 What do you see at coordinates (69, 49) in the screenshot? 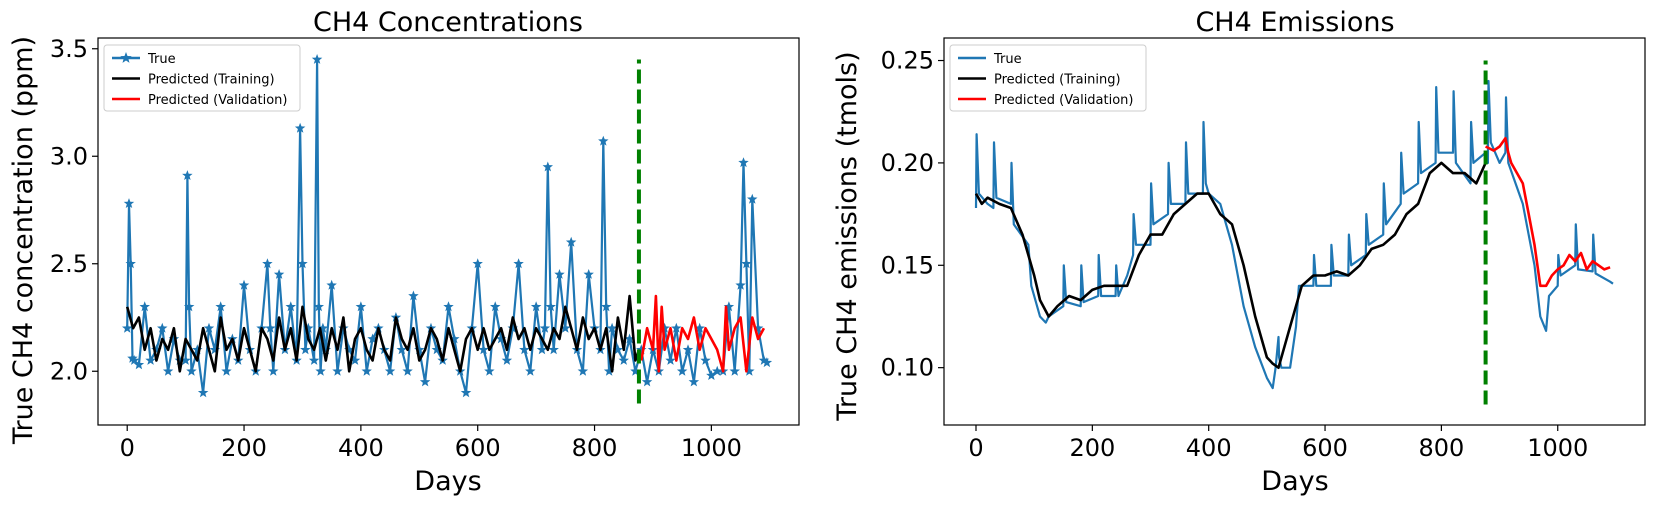
I see `y-tick-label: 3.5` at bounding box center [69, 49].